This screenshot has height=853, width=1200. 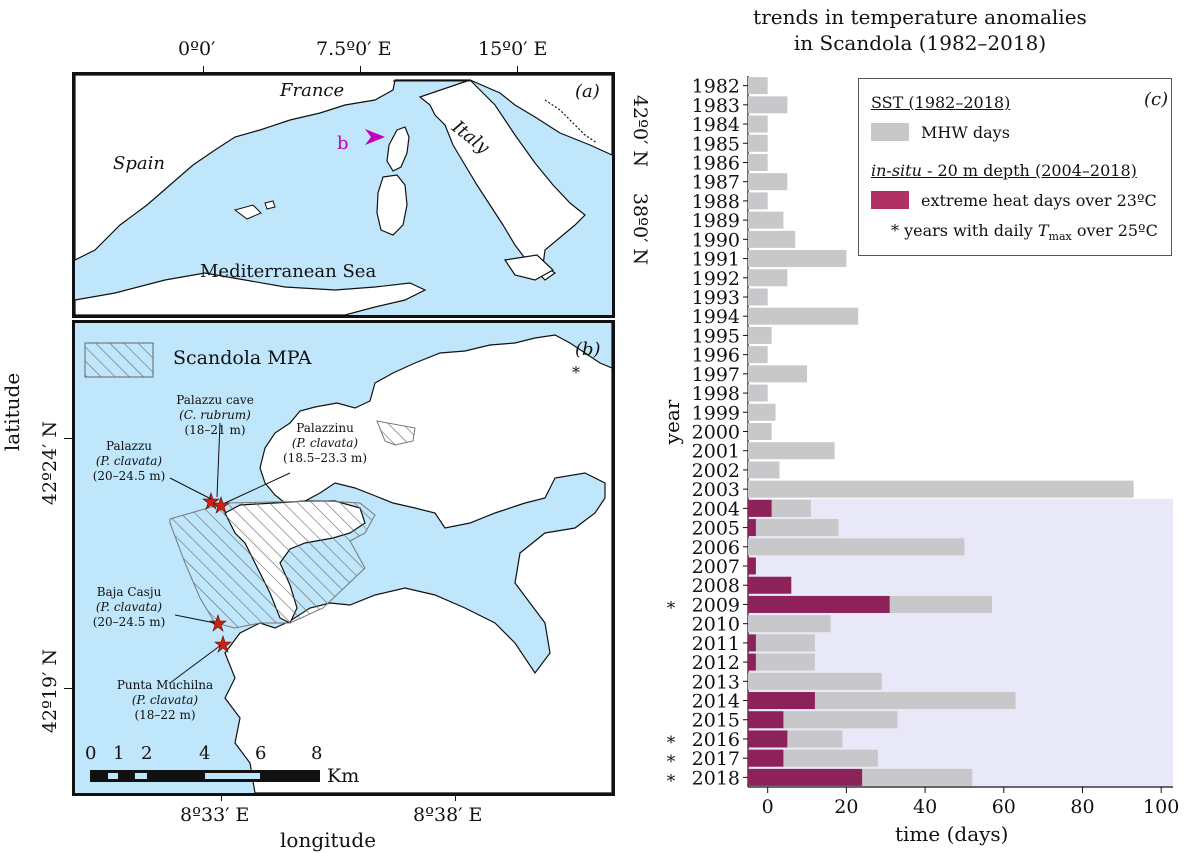 What do you see at coordinates (1156, 99) in the screenshot?
I see `panel-c-label: (c)` at bounding box center [1156, 99].